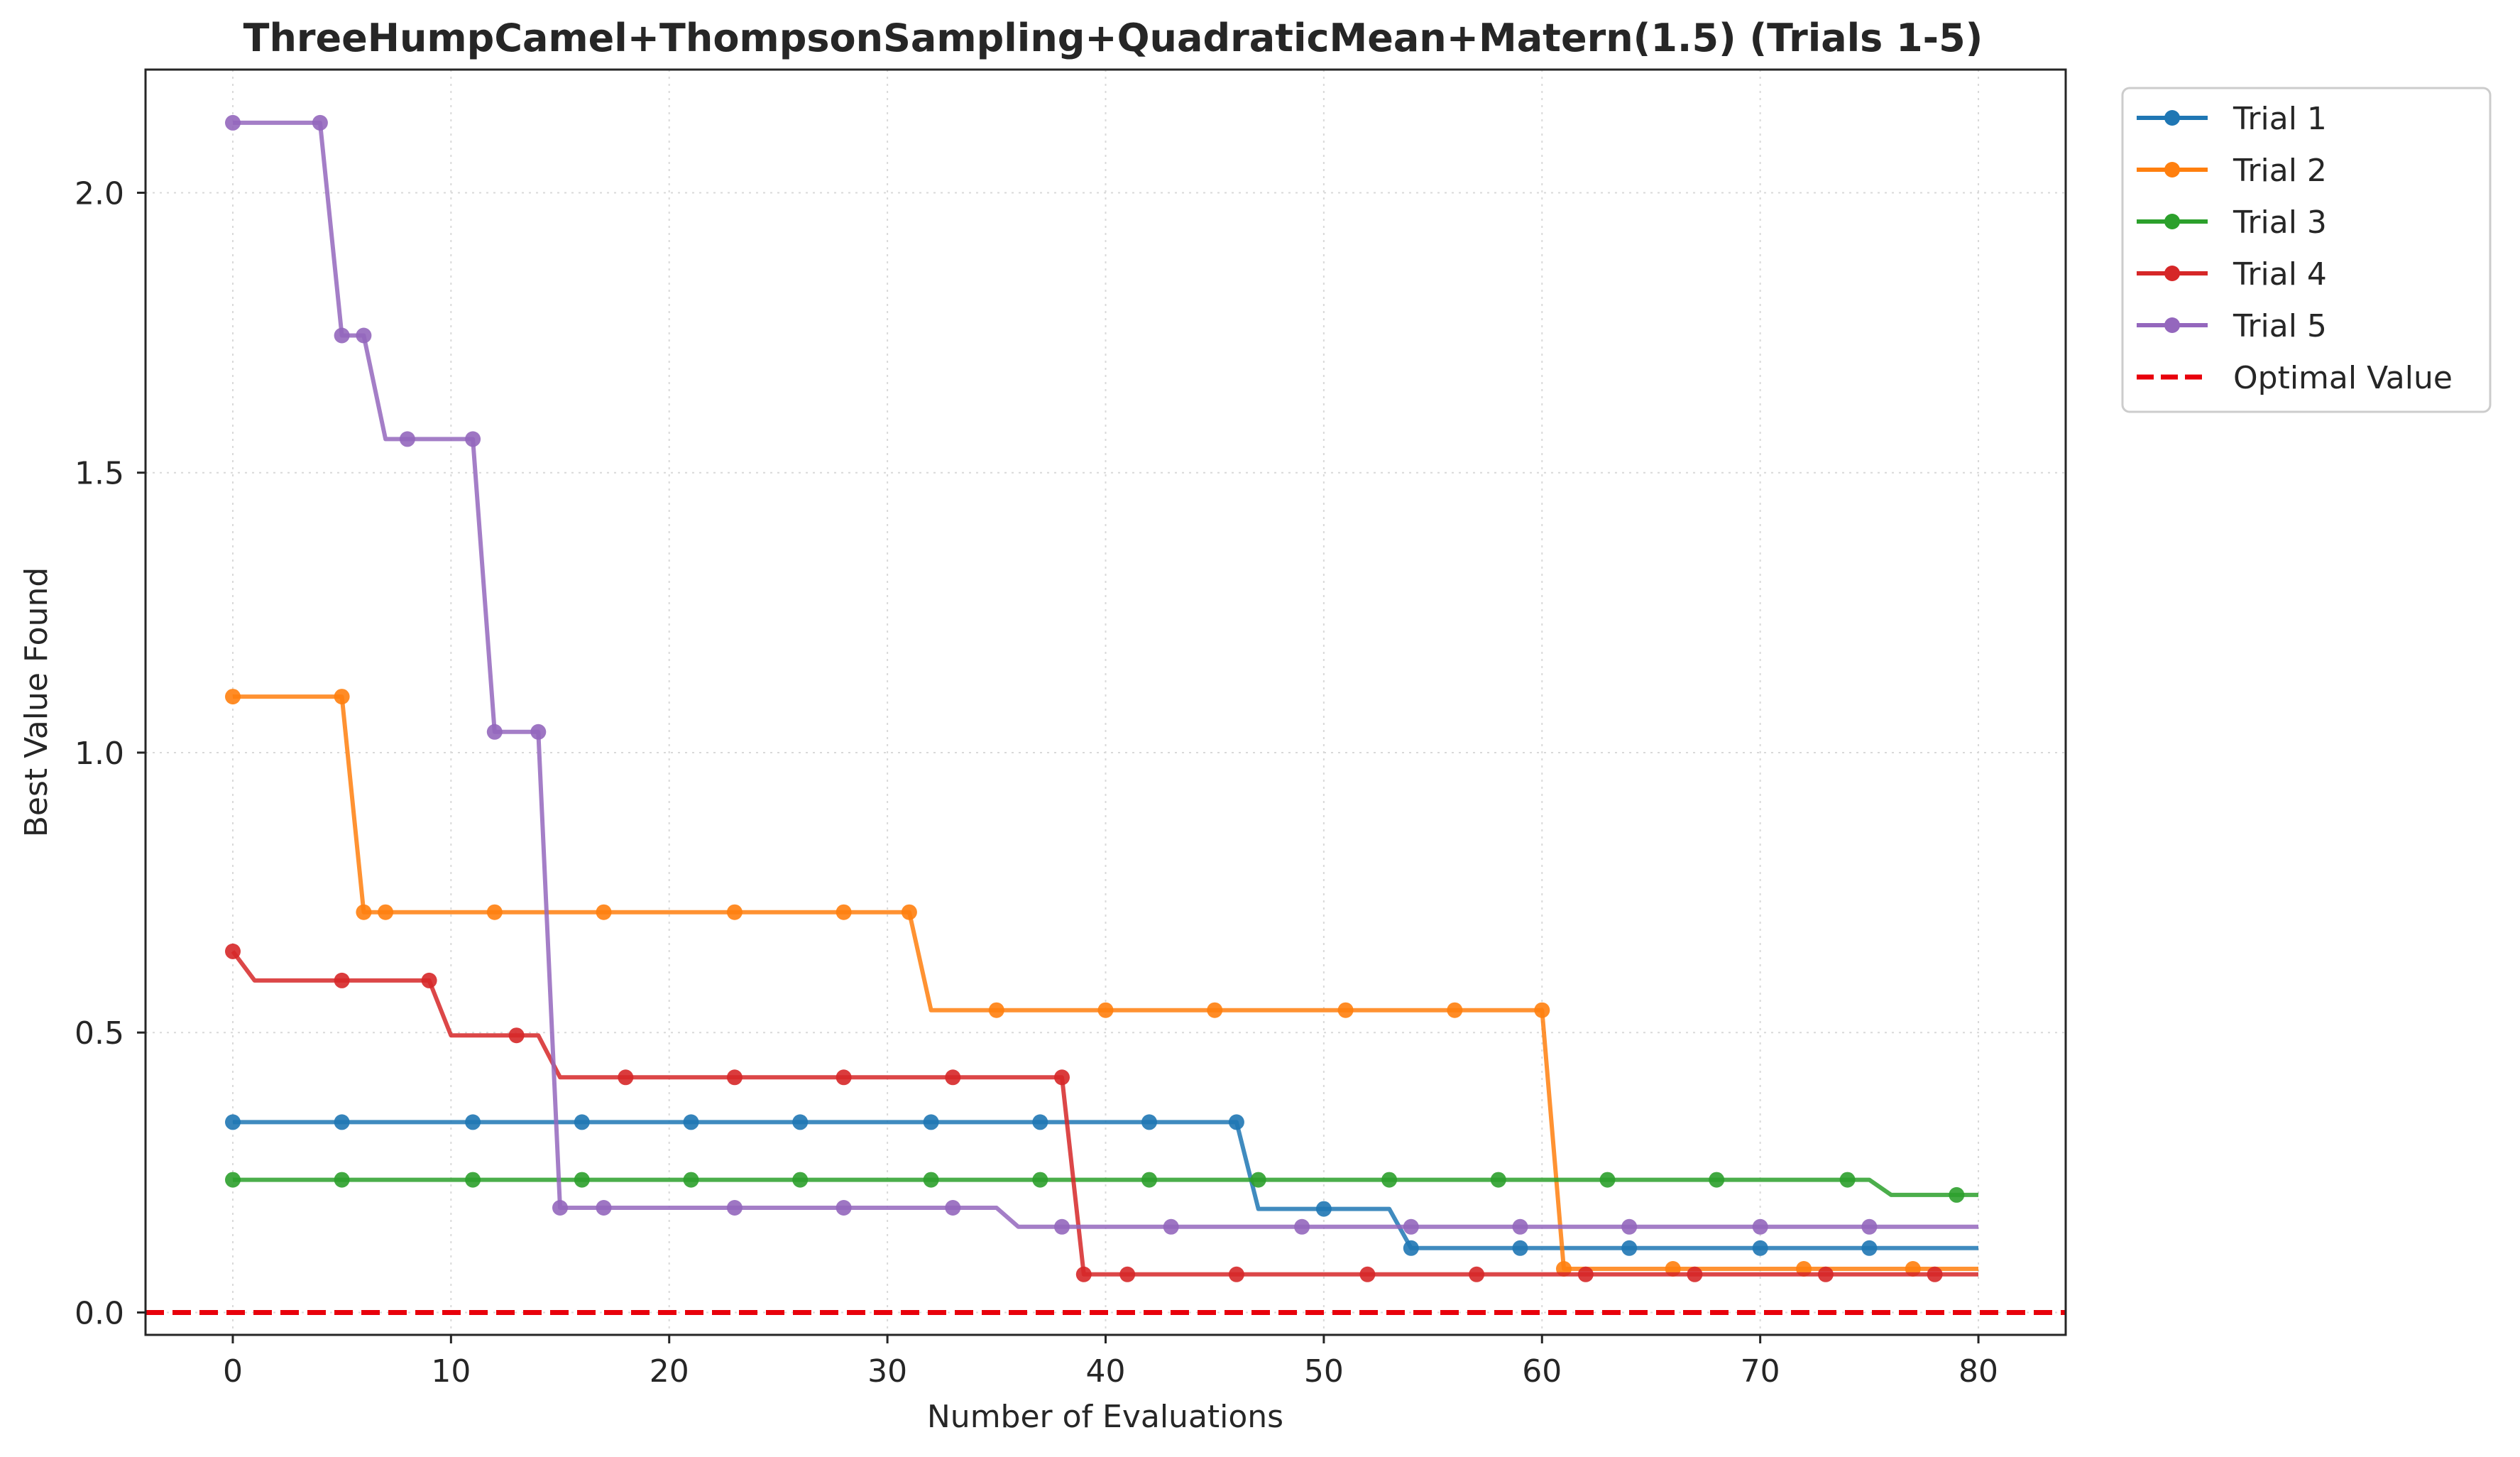 This screenshot has height=1457, width=2520. Describe the element at coordinates (1979, 1371) in the screenshot. I see `x-tick-label: 80` at that location.